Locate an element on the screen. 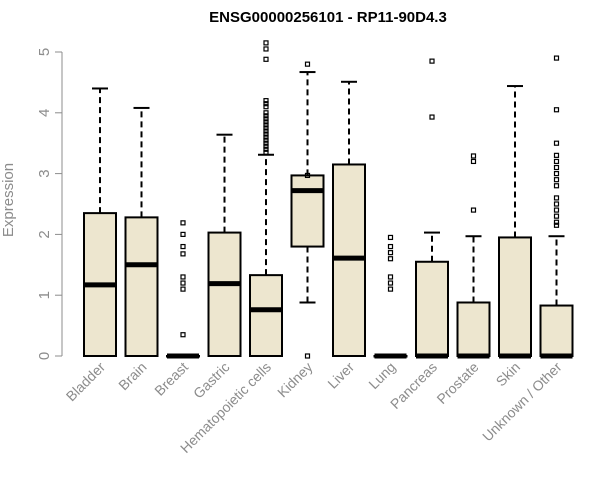 Image resolution: width=600 pixels, height=500 pixels. x-tick-label-lung: Lung is located at coordinates (381, 375).